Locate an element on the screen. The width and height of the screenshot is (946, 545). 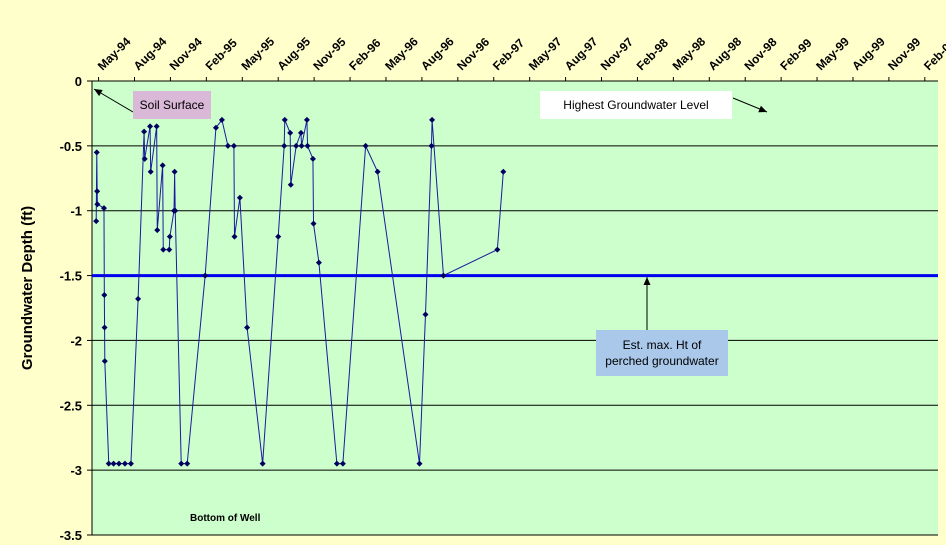
x-tick-label: Aug-98 is located at coordinates (725, 53).